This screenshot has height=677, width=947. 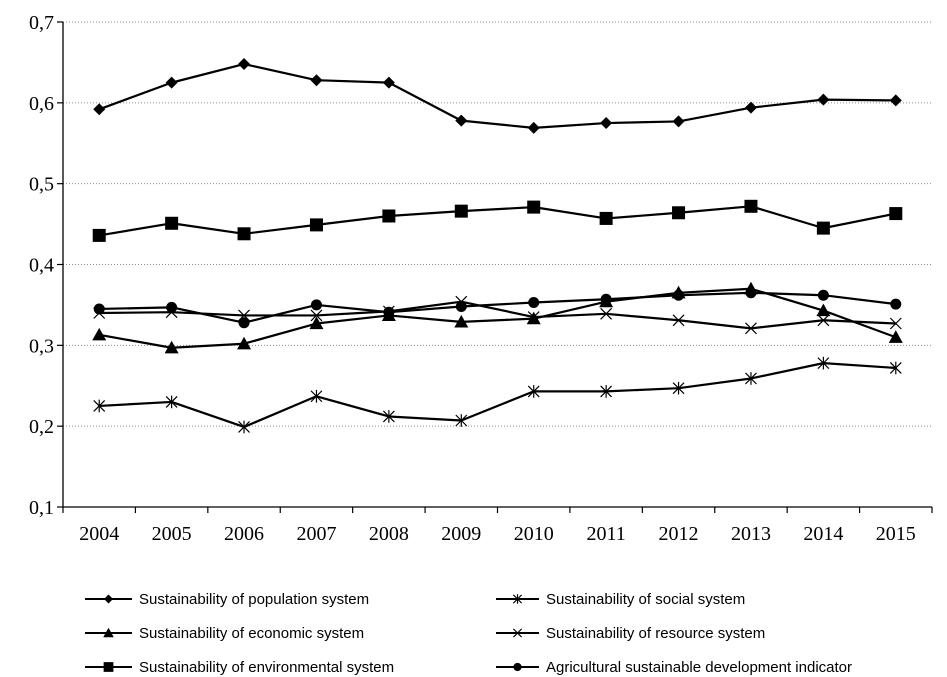 I want to click on y-tick-label: 0,1, so click(x=41, y=508).